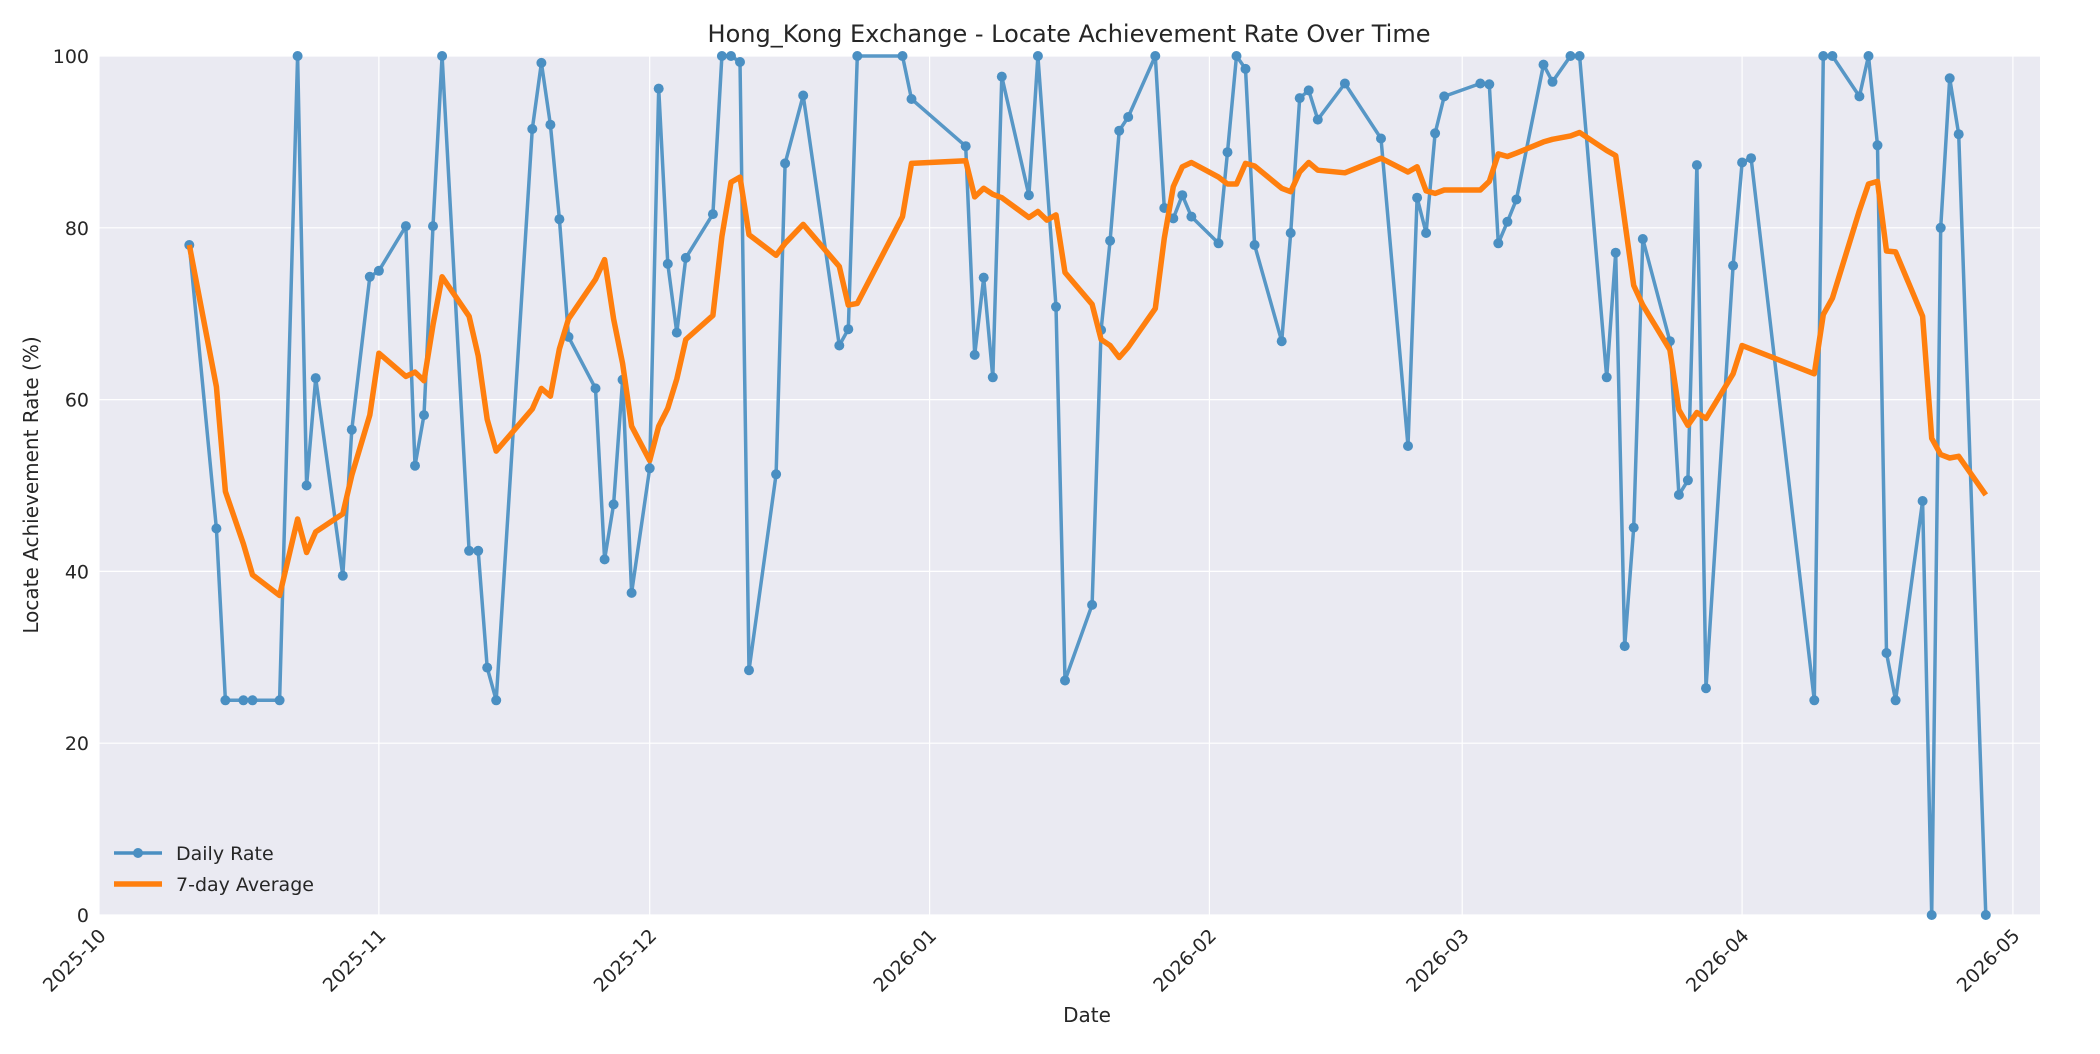 This screenshot has width=2100, height=1054. Describe the element at coordinates (1087, 1015) in the screenshot. I see `x-axis-title: Date` at that location.